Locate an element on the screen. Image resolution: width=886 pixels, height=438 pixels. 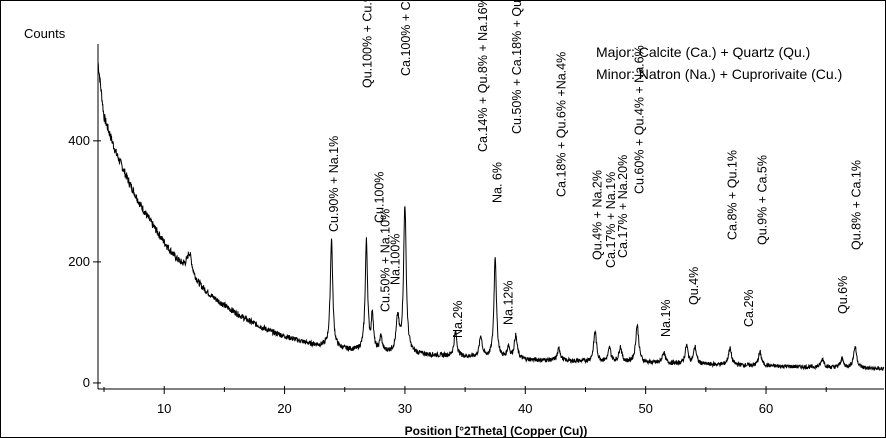
peak-label: Qu.6% is located at coordinates (843, 295).